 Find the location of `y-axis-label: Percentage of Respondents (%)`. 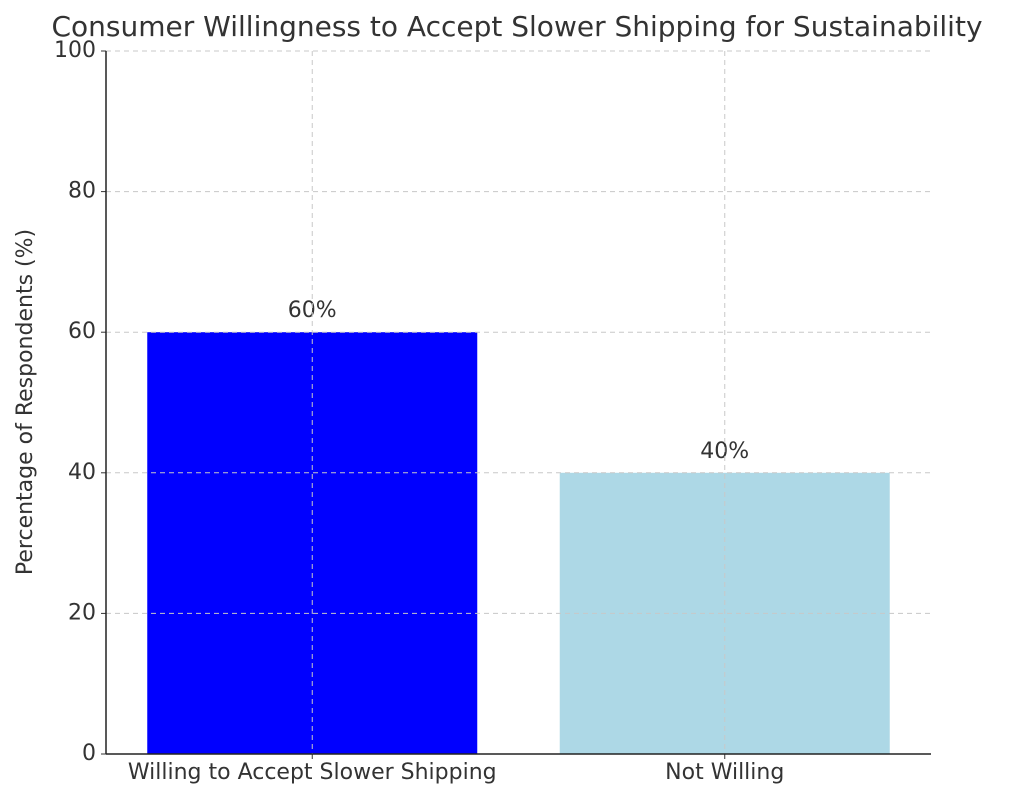

y-axis-label: Percentage of Respondents (%) is located at coordinates (25, 402).